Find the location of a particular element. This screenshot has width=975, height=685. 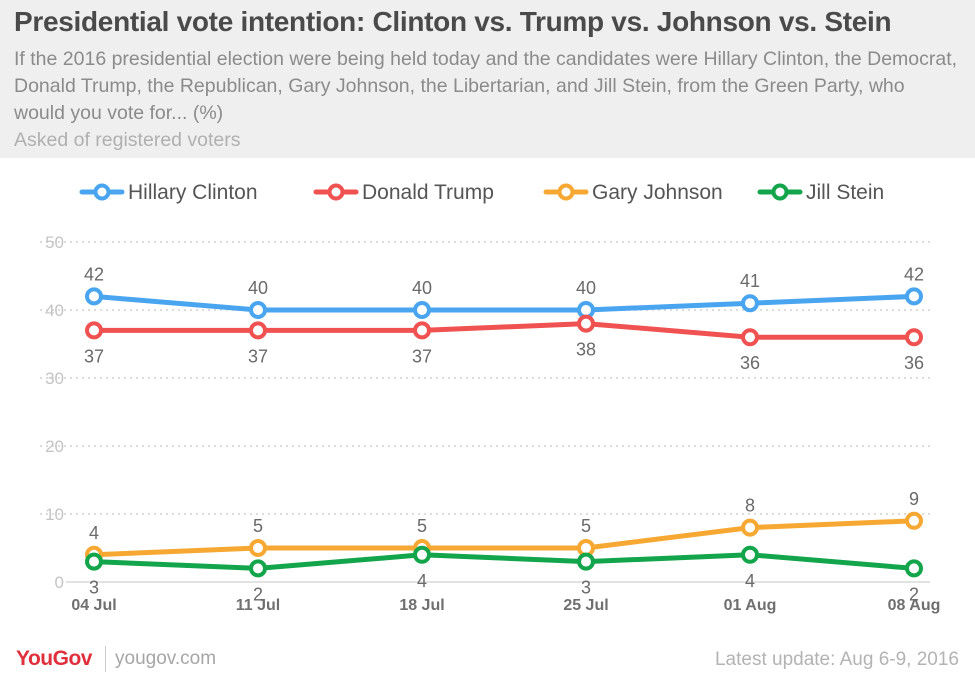

y-tick-label: 10 is located at coordinates (54, 514).